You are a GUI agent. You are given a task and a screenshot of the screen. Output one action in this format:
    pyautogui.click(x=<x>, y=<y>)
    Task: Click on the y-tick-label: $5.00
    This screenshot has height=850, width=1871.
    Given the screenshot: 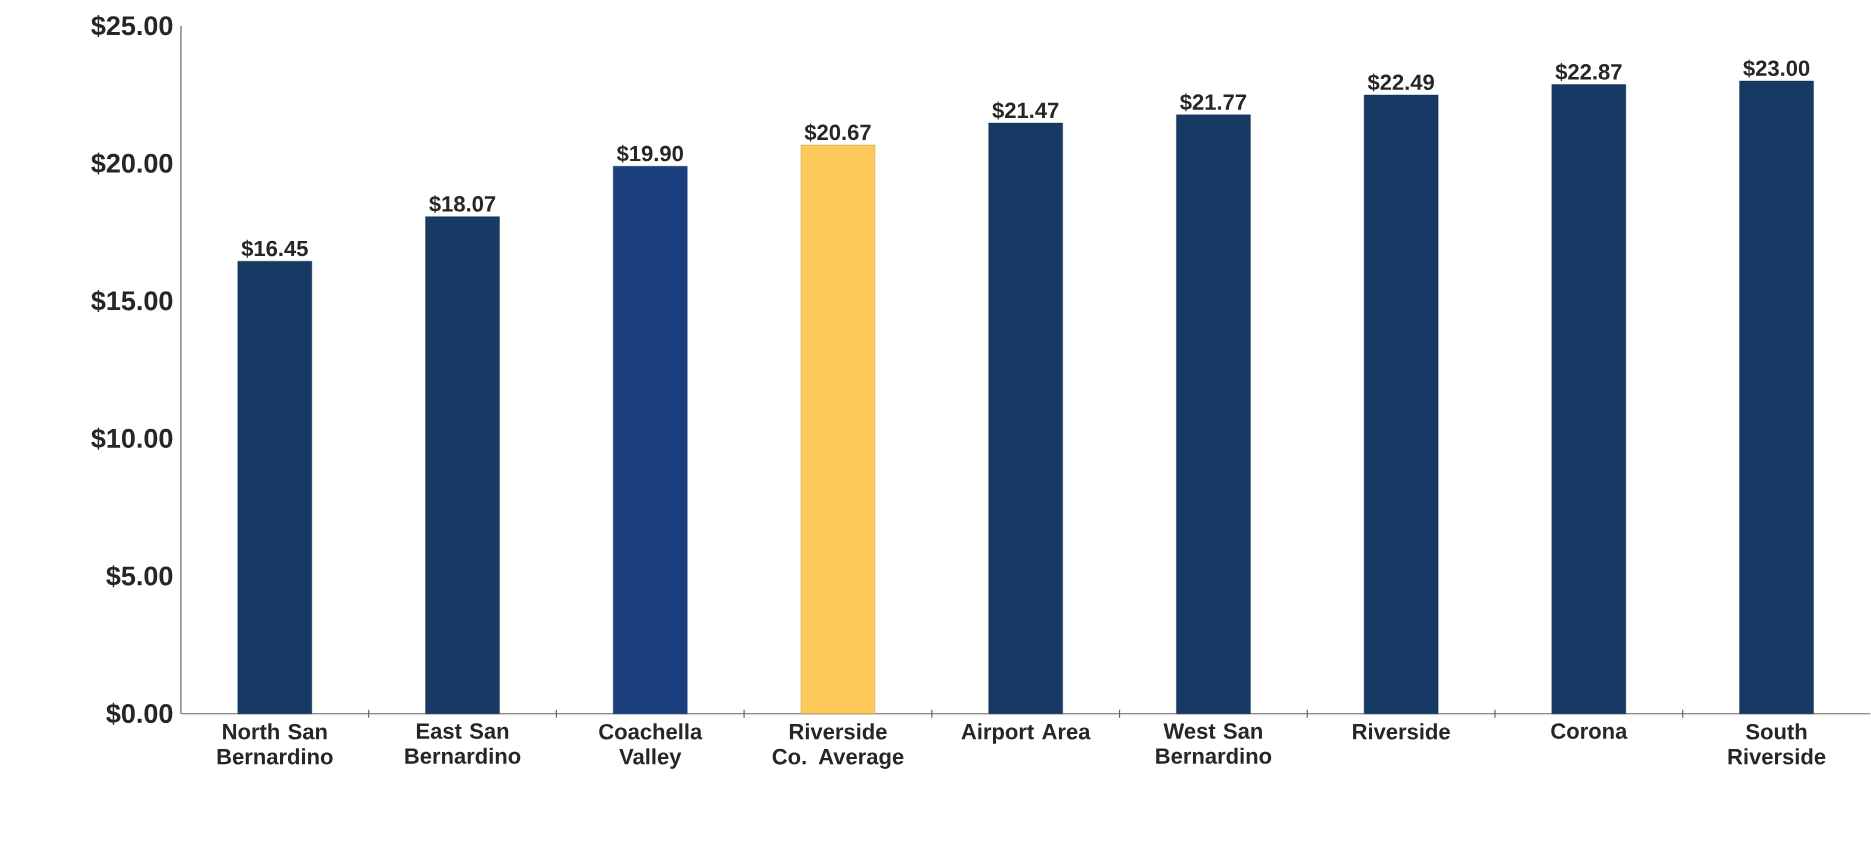 What is the action you would take?
    pyautogui.click(x=139, y=576)
    